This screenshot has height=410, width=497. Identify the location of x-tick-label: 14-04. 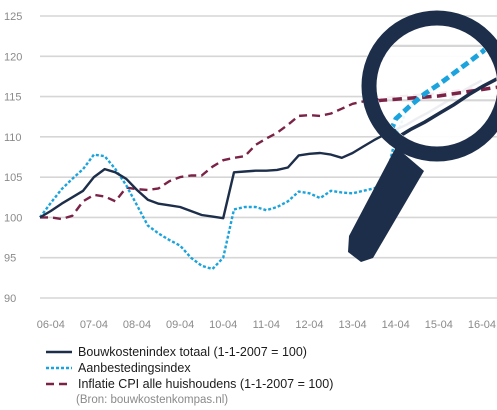
(396, 325).